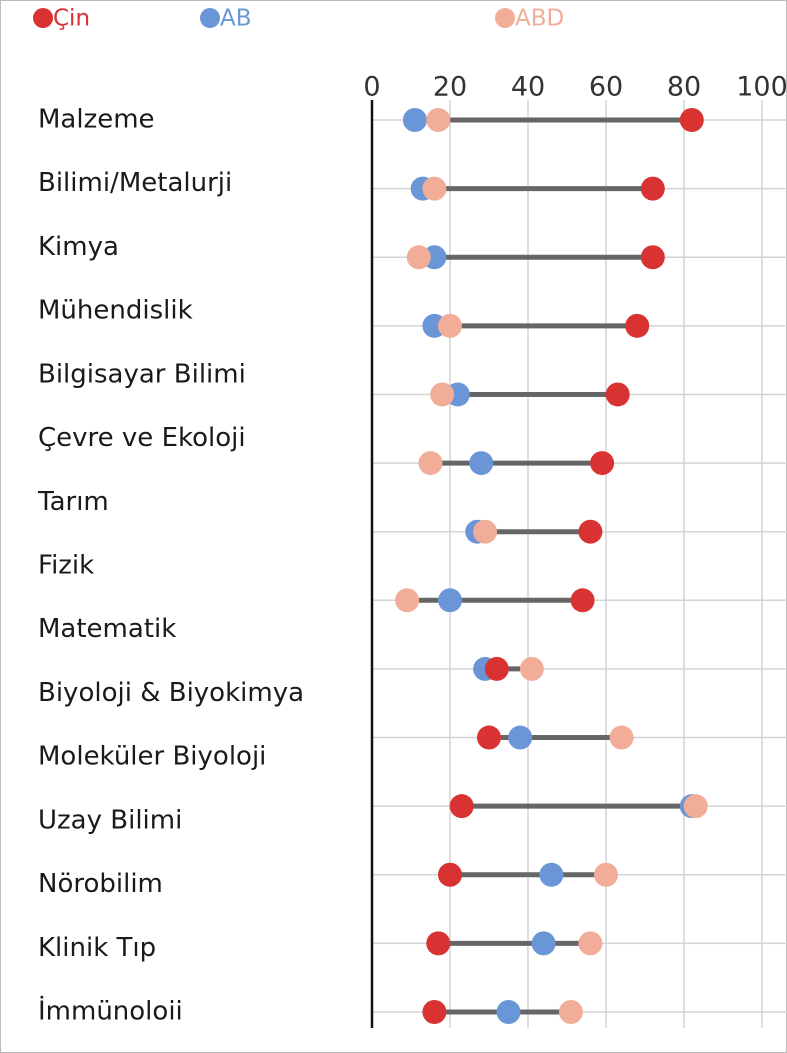  Describe the element at coordinates (450, 87) in the screenshot. I see `x-tick-label: 20` at that location.